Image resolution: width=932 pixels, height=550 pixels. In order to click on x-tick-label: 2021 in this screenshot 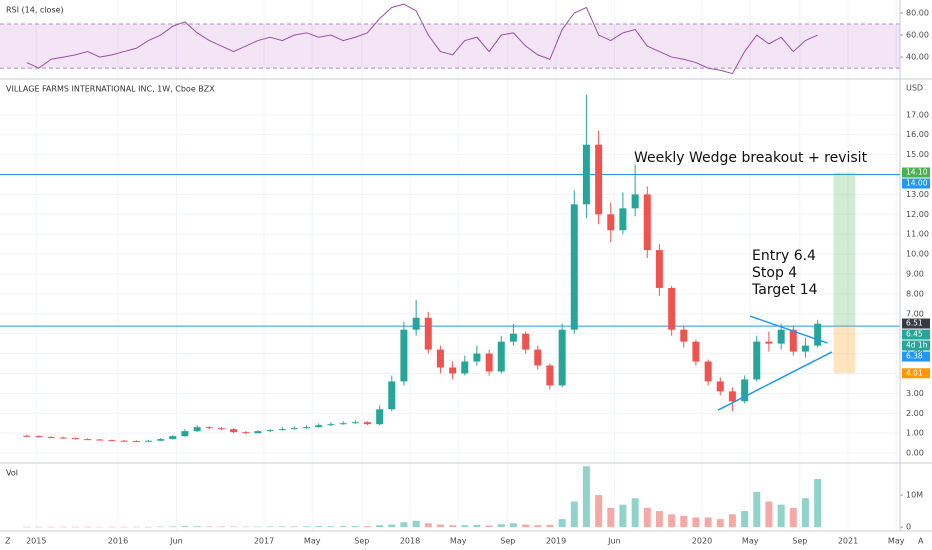, I will do `click(848, 541)`.